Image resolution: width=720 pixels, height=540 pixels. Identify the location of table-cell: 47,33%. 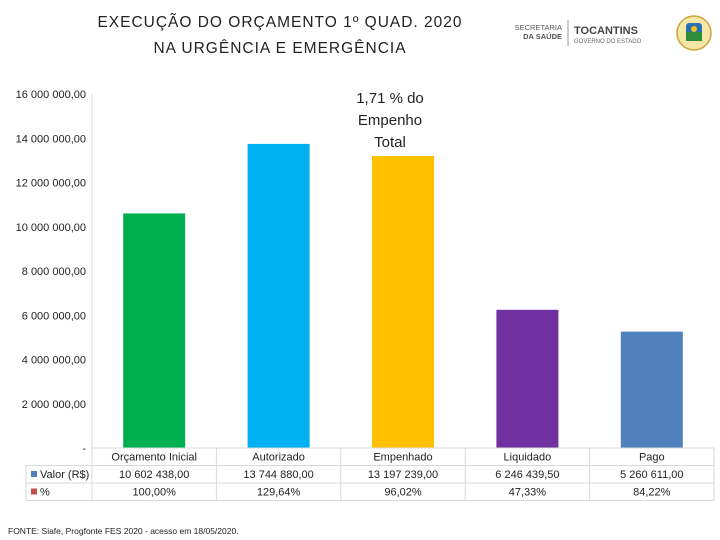
(528, 493).